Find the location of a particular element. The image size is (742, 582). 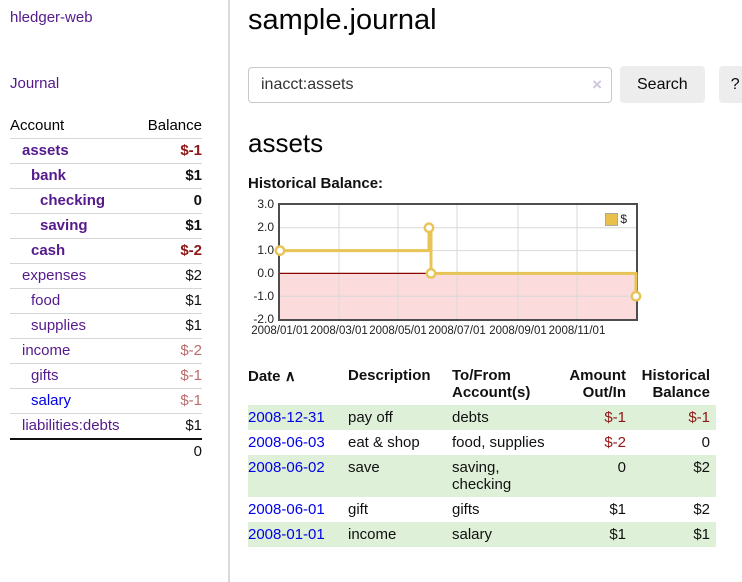

register-row: 2008-06-01 gift gifts $1 $2 is located at coordinates (482, 509).